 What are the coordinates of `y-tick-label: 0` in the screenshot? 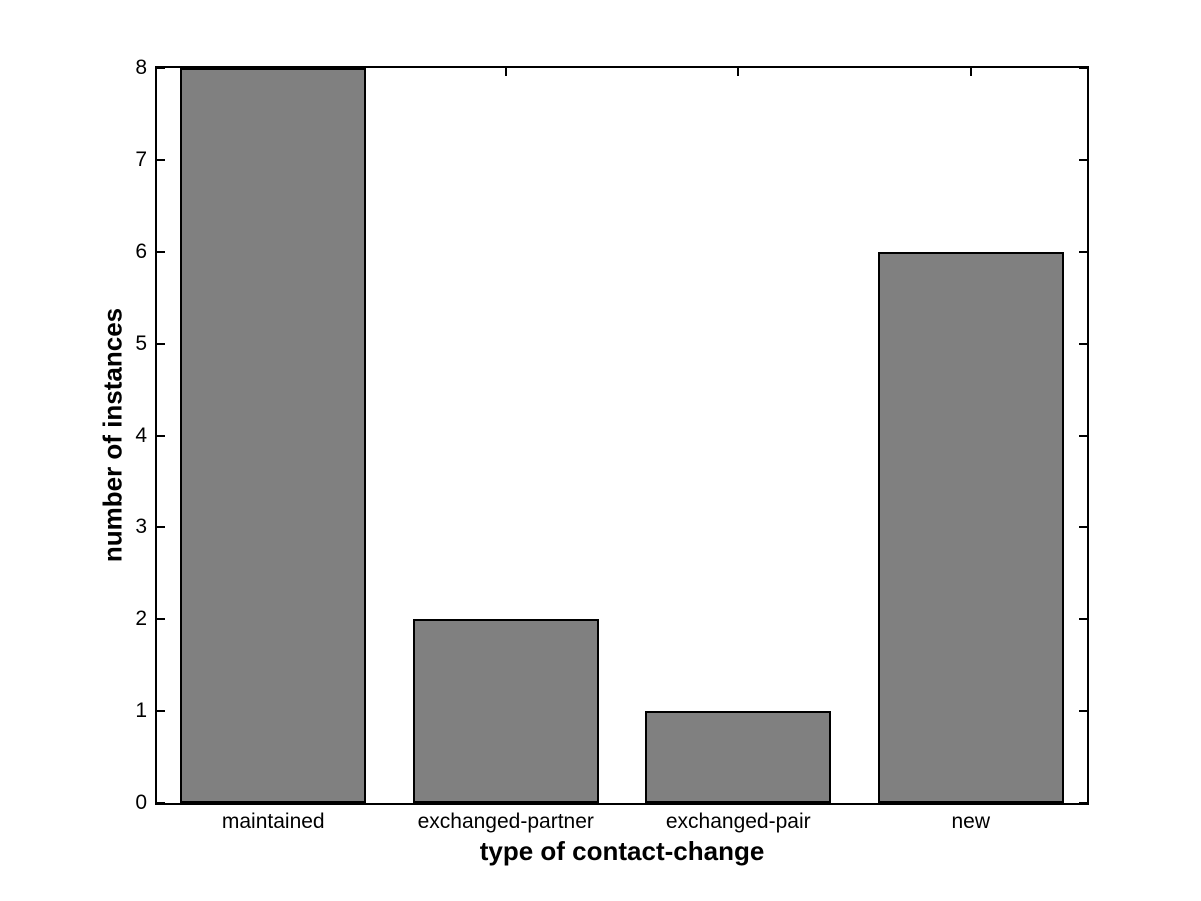 It's located at (141, 802).